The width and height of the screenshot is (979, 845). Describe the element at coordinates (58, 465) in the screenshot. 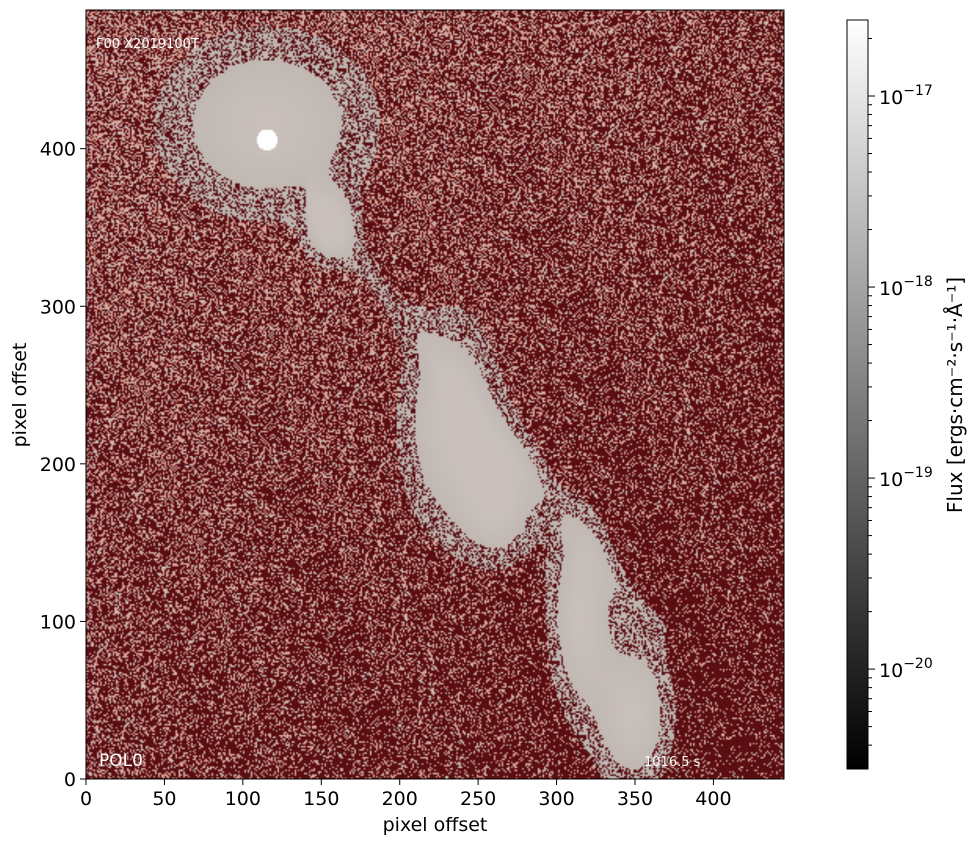

I see `y-tick-label: 200` at that location.